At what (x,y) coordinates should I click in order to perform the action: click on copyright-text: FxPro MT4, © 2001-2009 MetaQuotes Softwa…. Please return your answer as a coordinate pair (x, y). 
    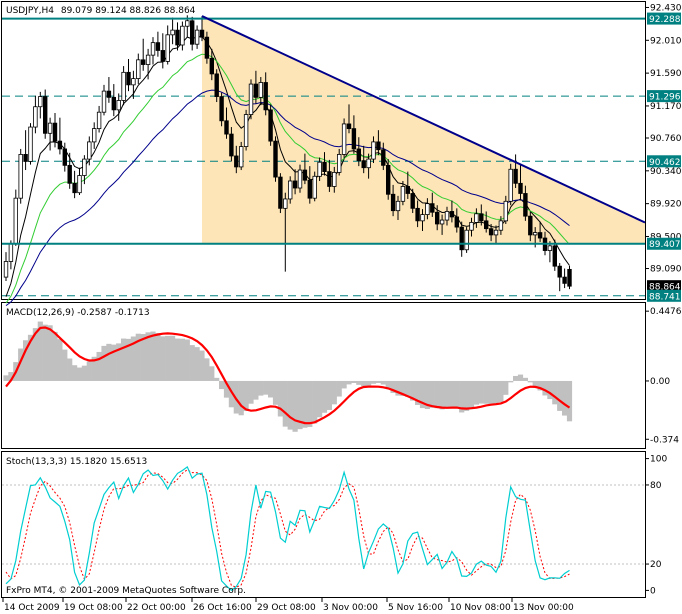
    Looking at the image, I should click on (126, 591).